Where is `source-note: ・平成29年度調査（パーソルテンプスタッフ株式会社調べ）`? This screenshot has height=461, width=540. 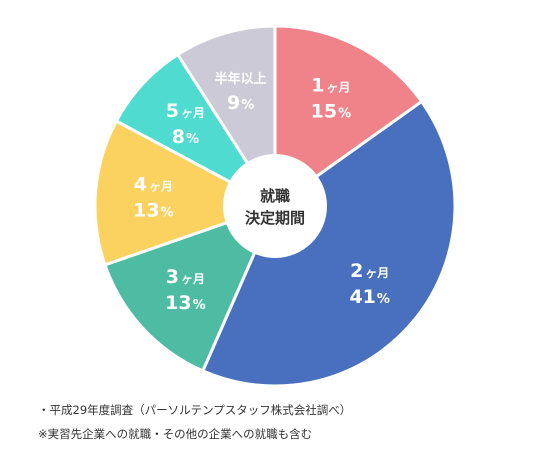 source-note: ・平成29年度調査（パーソルテンプスタッフ株式会社調べ） is located at coordinates (195, 410).